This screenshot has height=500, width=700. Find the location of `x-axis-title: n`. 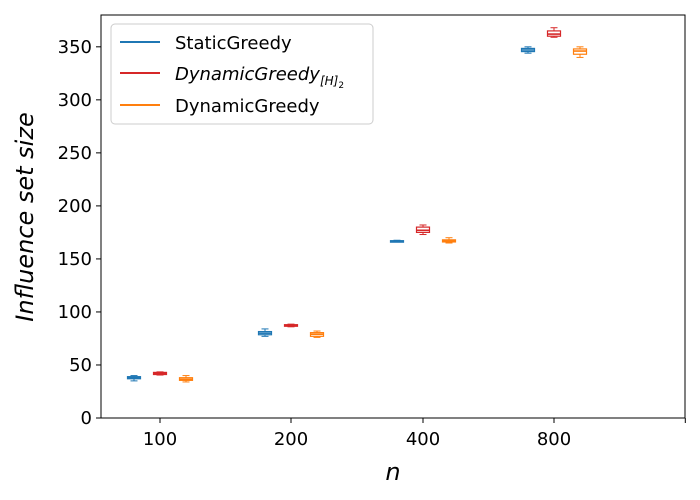

x-axis-title: n is located at coordinates (392, 472).